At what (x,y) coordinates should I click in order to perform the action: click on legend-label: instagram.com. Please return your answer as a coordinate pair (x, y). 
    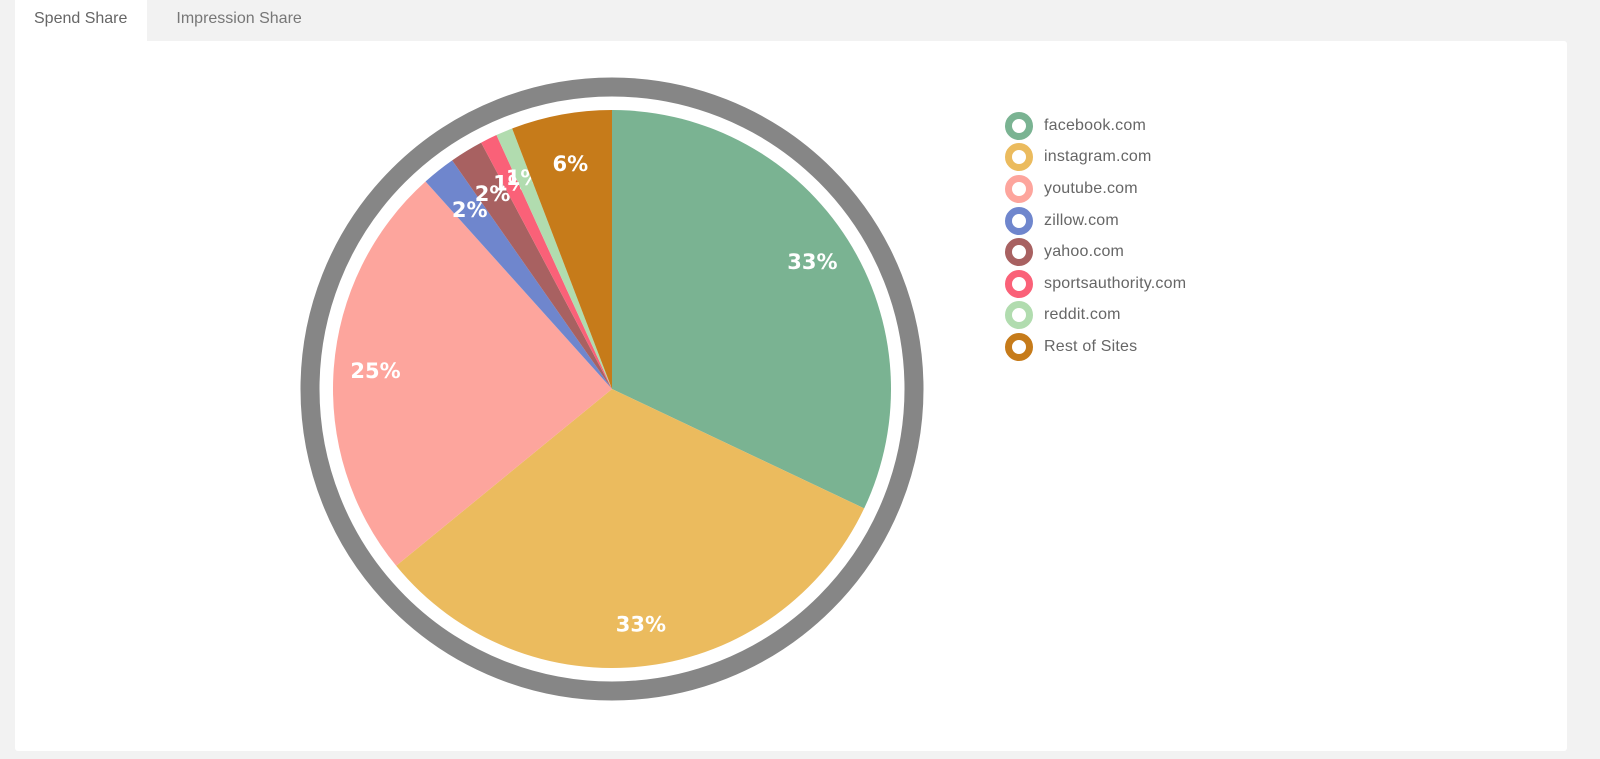
    Looking at the image, I should click on (1098, 157).